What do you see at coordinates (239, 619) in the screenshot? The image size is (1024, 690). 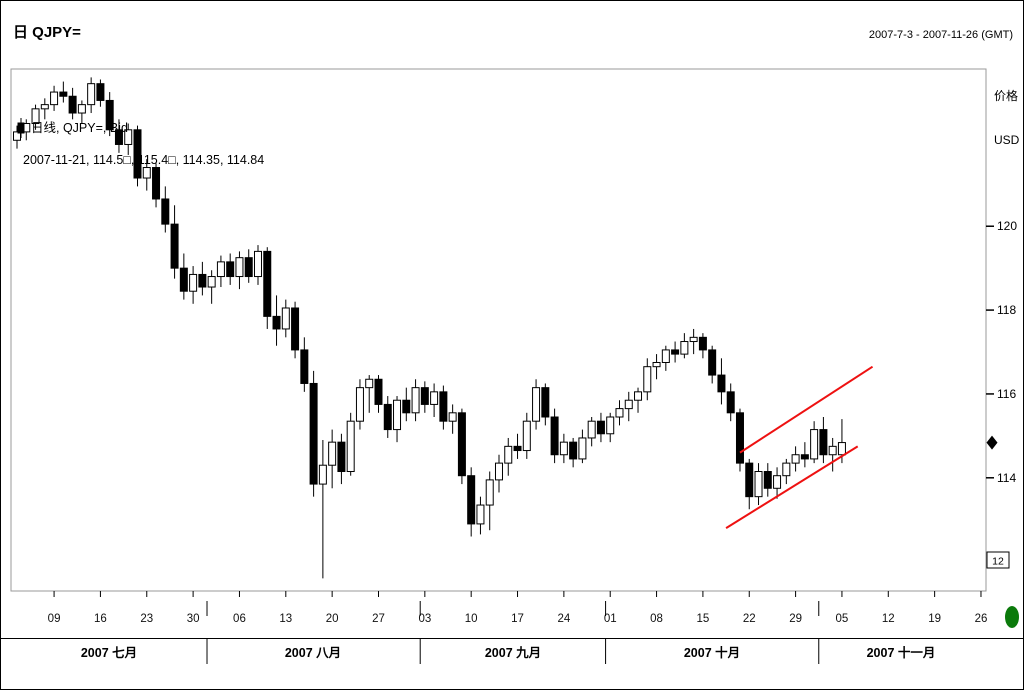 I see `x-tick-label: 06` at bounding box center [239, 619].